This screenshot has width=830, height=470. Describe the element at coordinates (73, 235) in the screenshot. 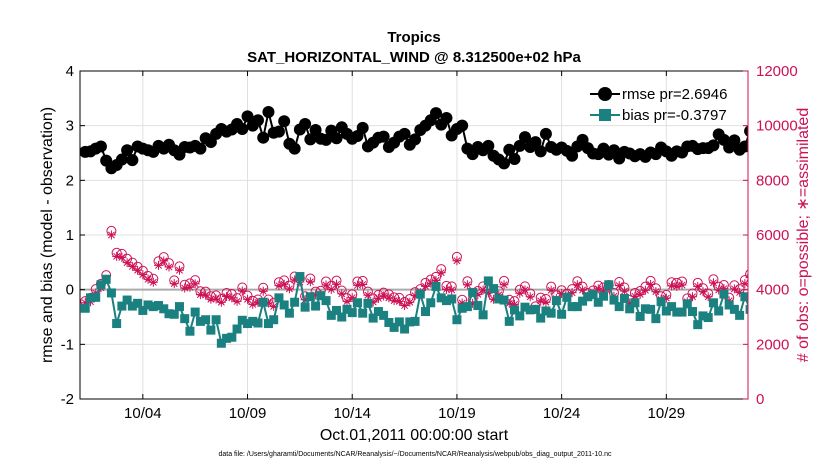

I see `y-axis-left: -2 -1 0 1 2 3 4` at that location.